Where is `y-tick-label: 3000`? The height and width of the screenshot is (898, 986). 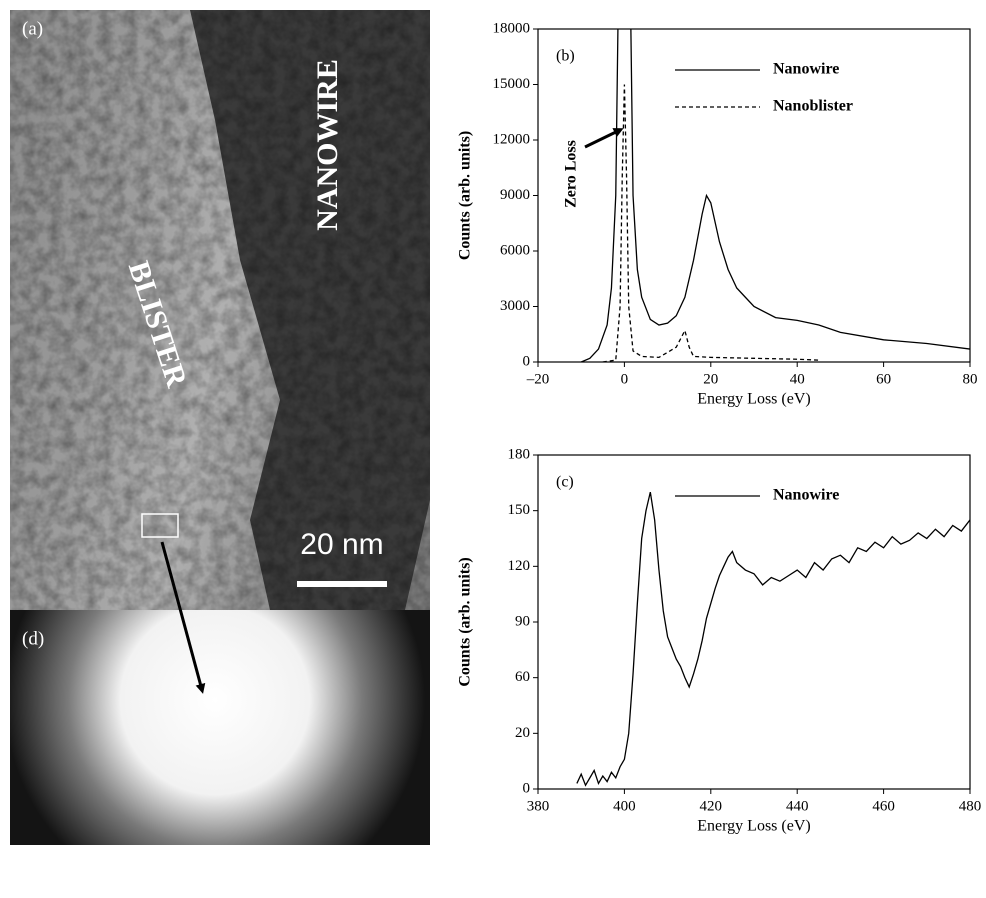
y-tick-label: 3000 is located at coordinates (515, 306).